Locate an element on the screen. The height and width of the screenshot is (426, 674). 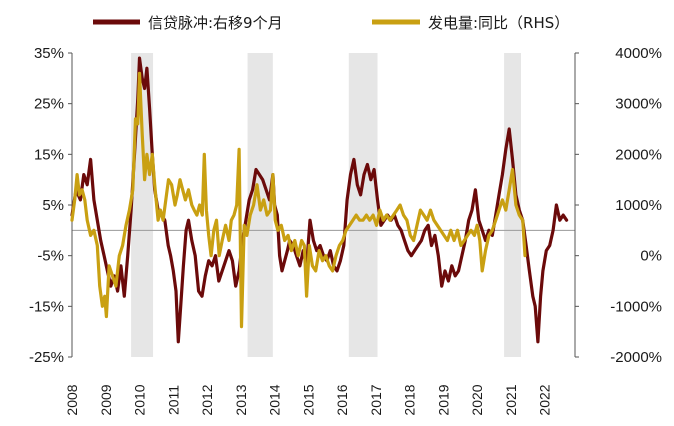
right-tick-label-6: -2000% is located at coordinates (636, 357).